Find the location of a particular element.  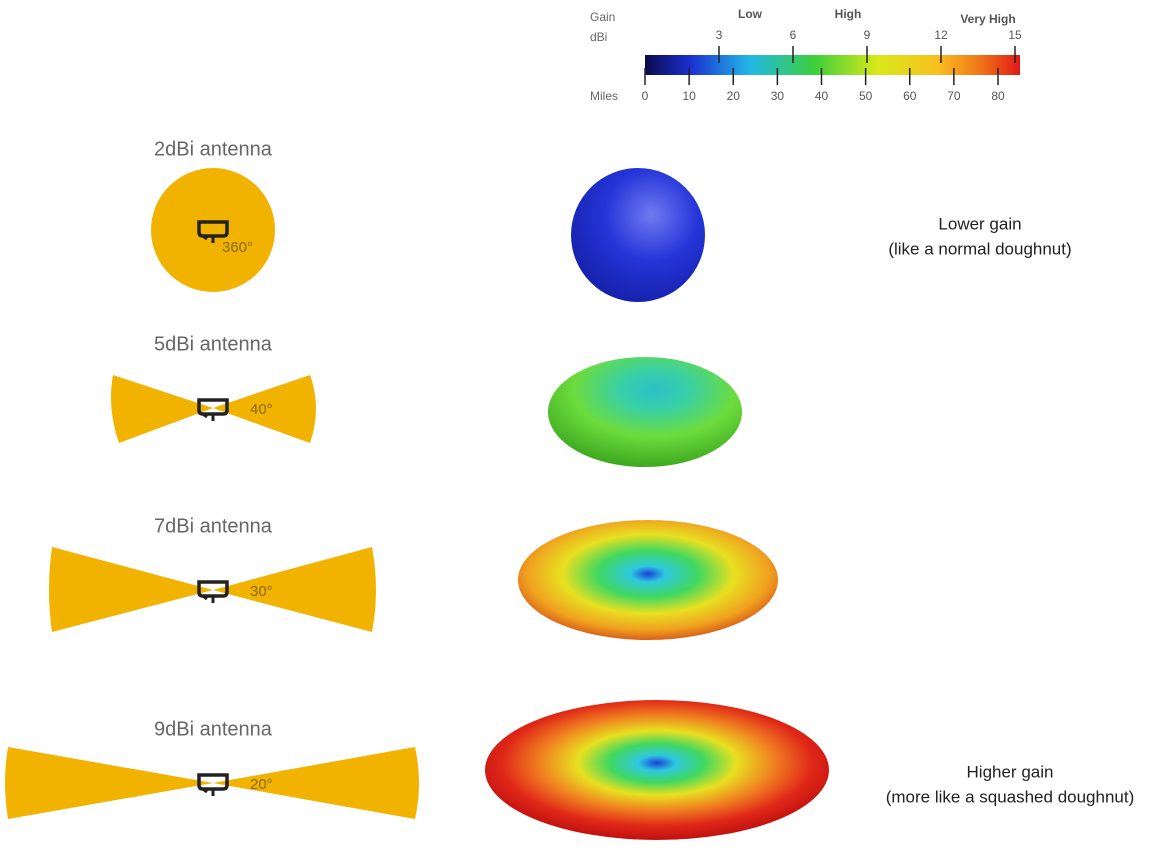

antenna-label: 2dBi antenna is located at coordinates (213, 149).